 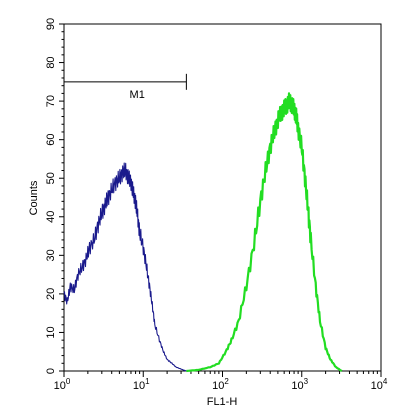 What do you see at coordinates (51, 371) in the screenshot?
I see `y-tick-label-0: 0` at bounding box center [51, 371].